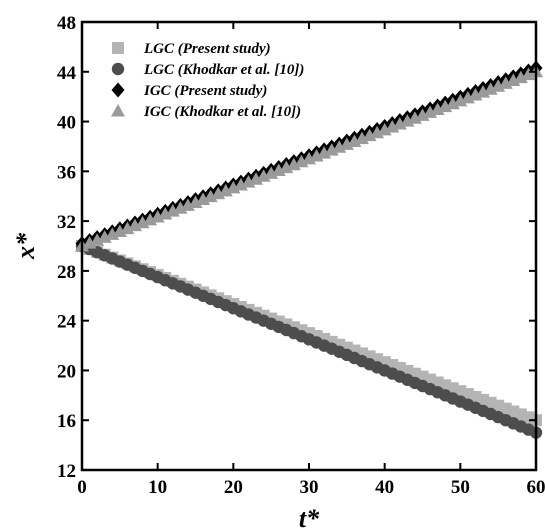 The width and height of the screenshot is (545, 531). Describe the element at coordinates (66, 172) in the screenshot. I see `y-tick-label: 36` at that location.